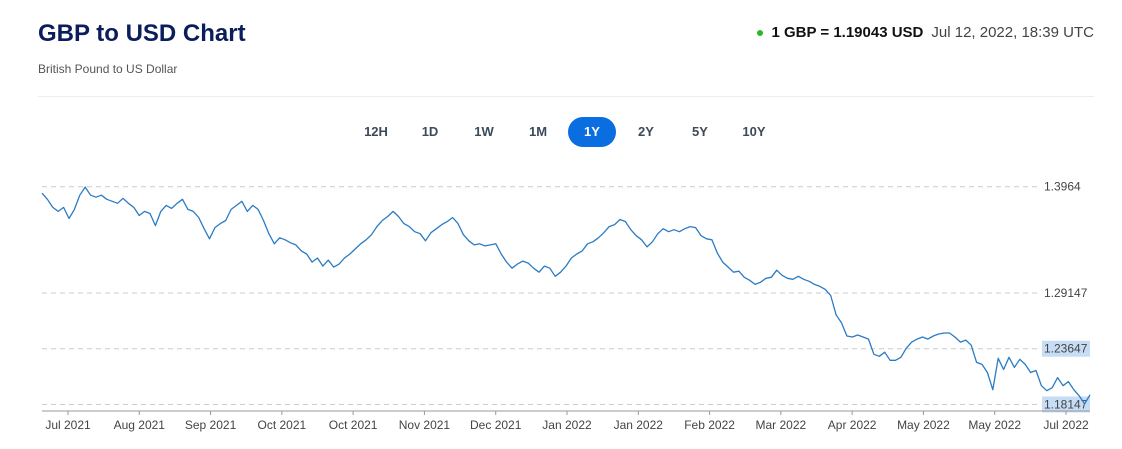 This screenshot has height=449, width=1122. What do you see at coordinates (430, 131) in the screenshot?
I see `tab-1d: 1D` at bounding box center [430, 131].